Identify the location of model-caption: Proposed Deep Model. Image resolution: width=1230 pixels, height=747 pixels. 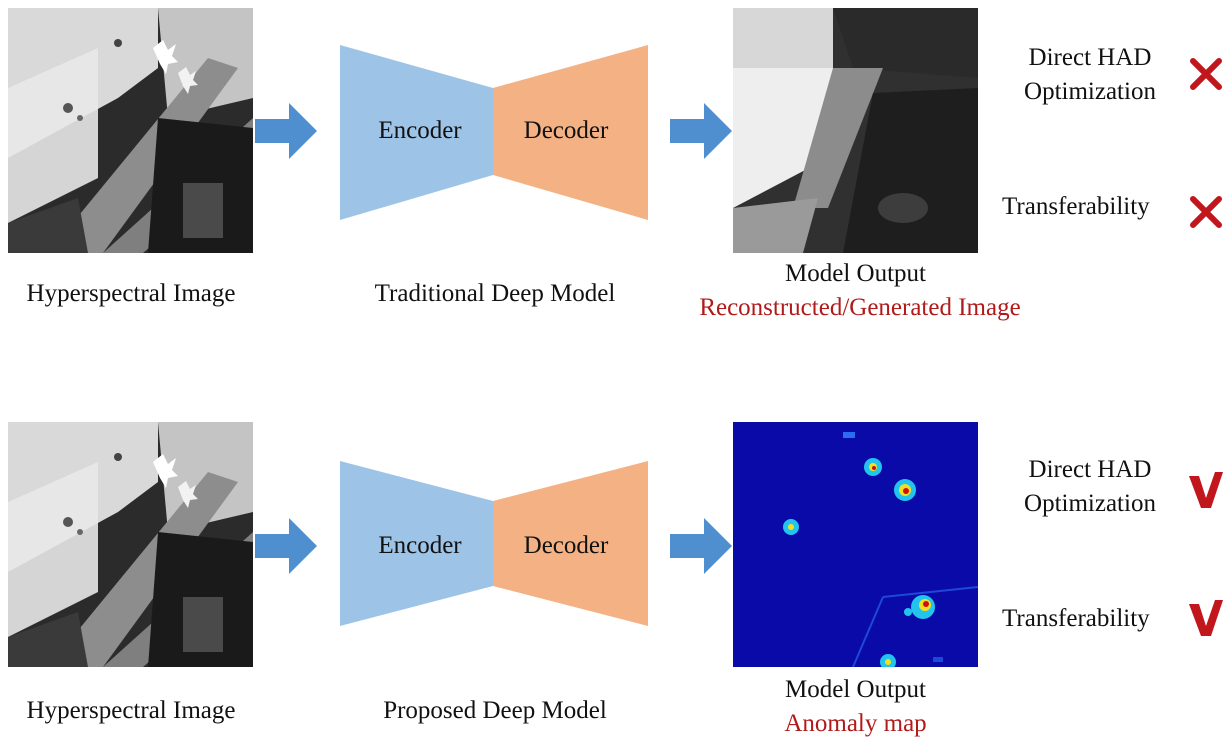
(495, 710).